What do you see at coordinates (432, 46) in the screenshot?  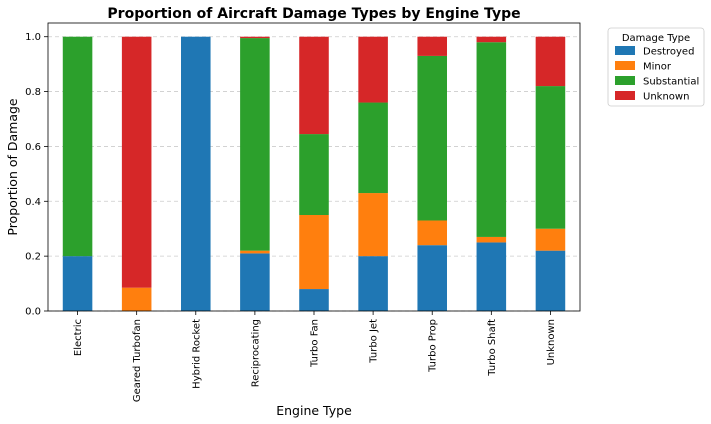 I see `bar-unknown-turbo-prop` at bounding box center [432, 46].